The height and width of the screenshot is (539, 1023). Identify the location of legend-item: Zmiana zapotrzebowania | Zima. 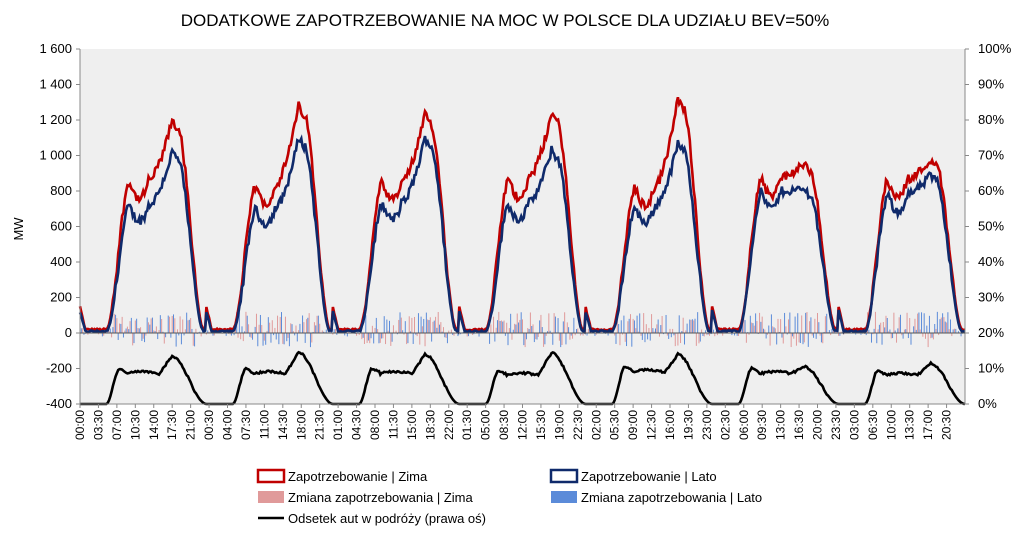
(366, 497).